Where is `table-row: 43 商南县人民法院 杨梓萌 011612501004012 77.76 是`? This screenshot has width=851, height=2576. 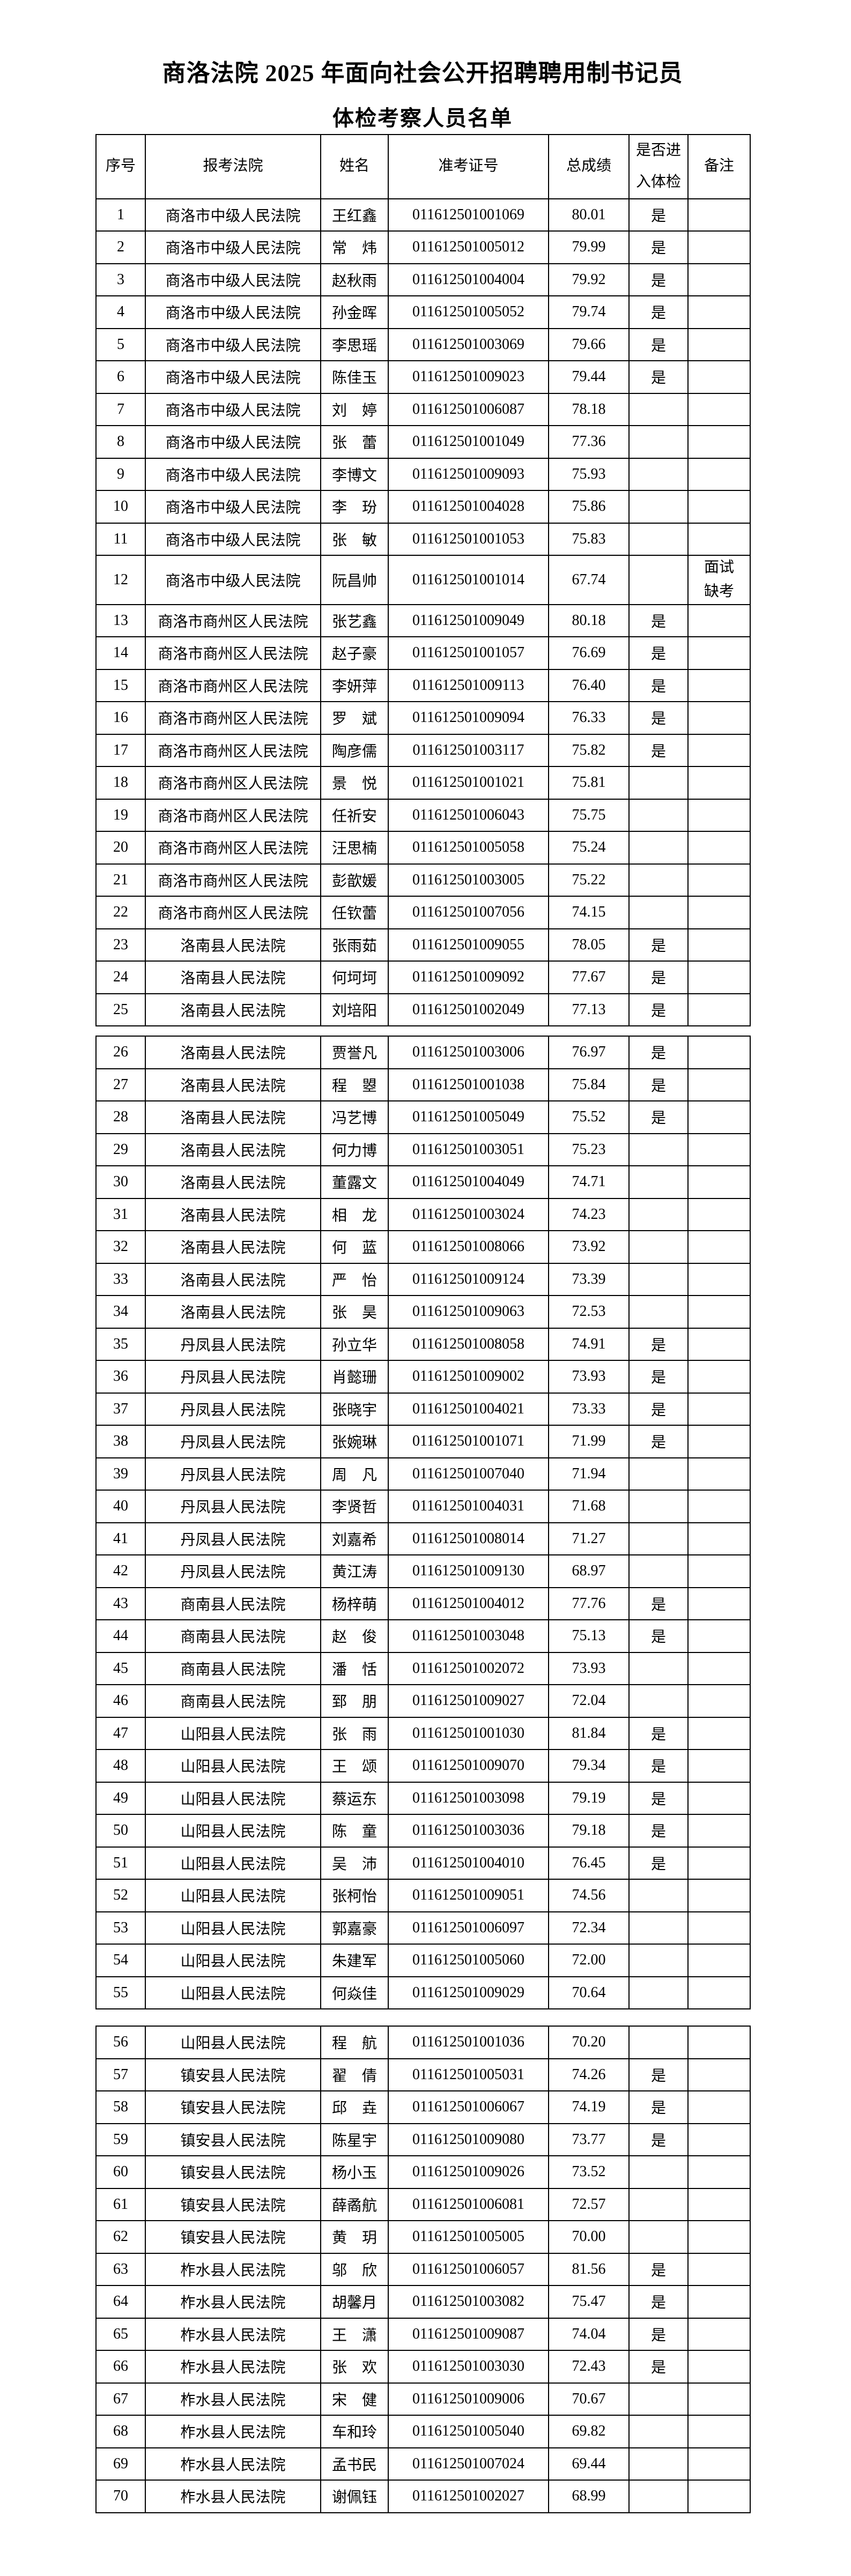 table-row: 43 商南县人民法院 杨梓萌 011612501004012 77.76 是 is located at coordinates (423, 1603).